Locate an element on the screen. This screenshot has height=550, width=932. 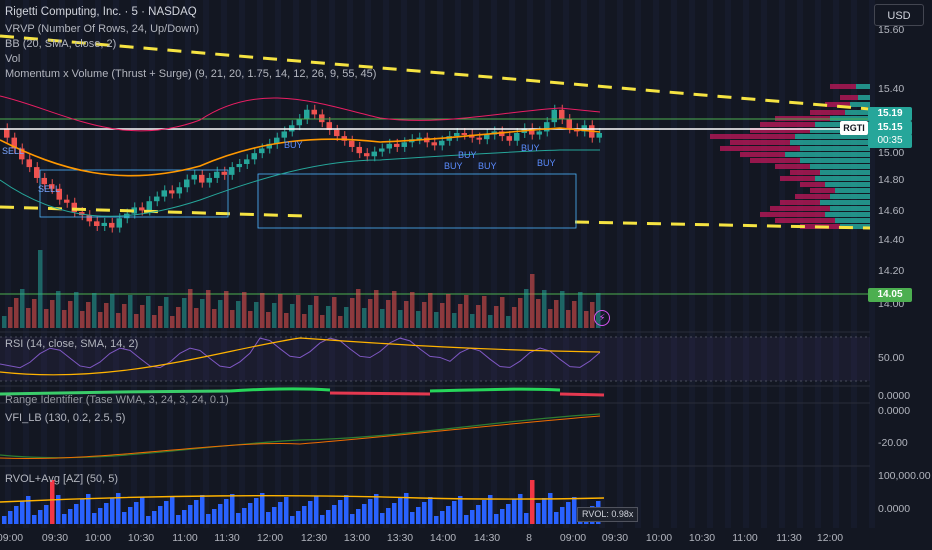
vfi-axis-bottom: -20.00 is located at coordinates (893, 443).